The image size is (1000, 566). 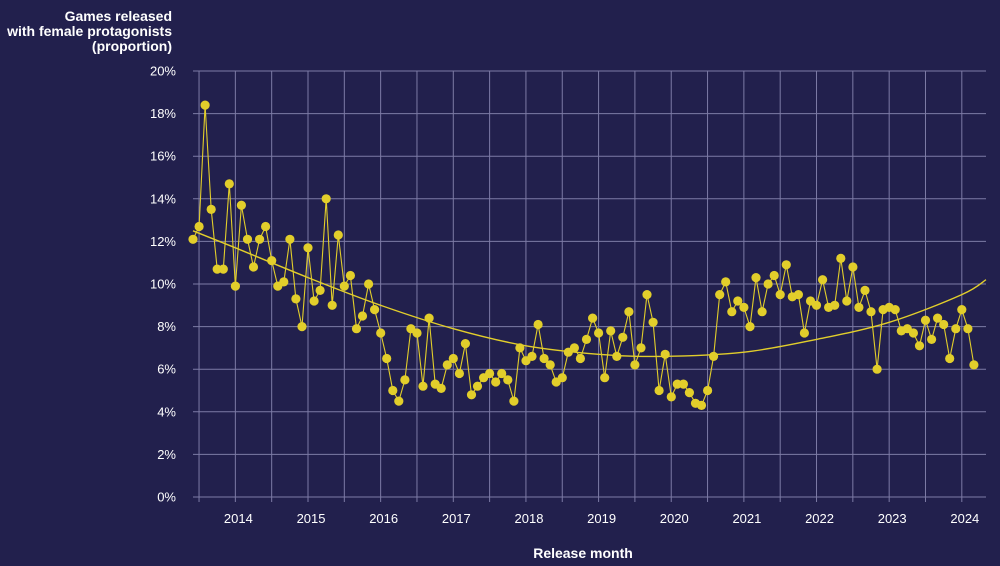 What do you see at coordinates (166, 497) in the screenshot?
I see `y-tick-label: 0%` at bounding box center [166, 497].